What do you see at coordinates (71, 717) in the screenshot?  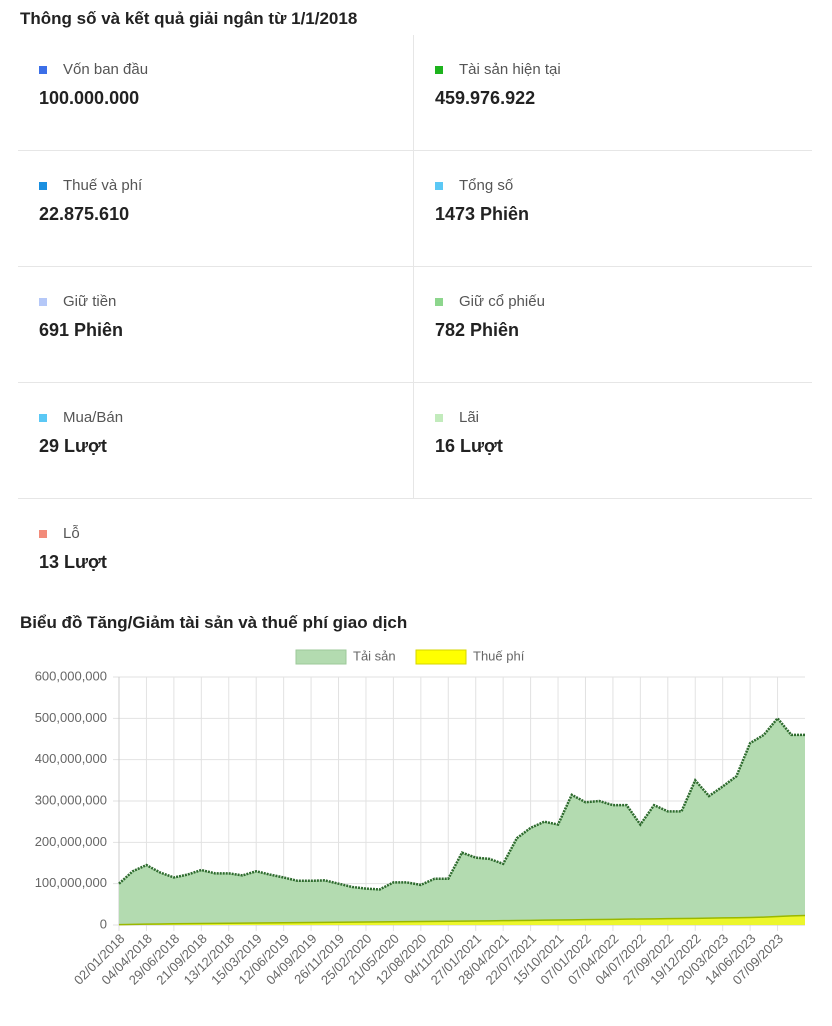 I see `y-tick-label: 500,000,000` at bounding box center [71, 717].